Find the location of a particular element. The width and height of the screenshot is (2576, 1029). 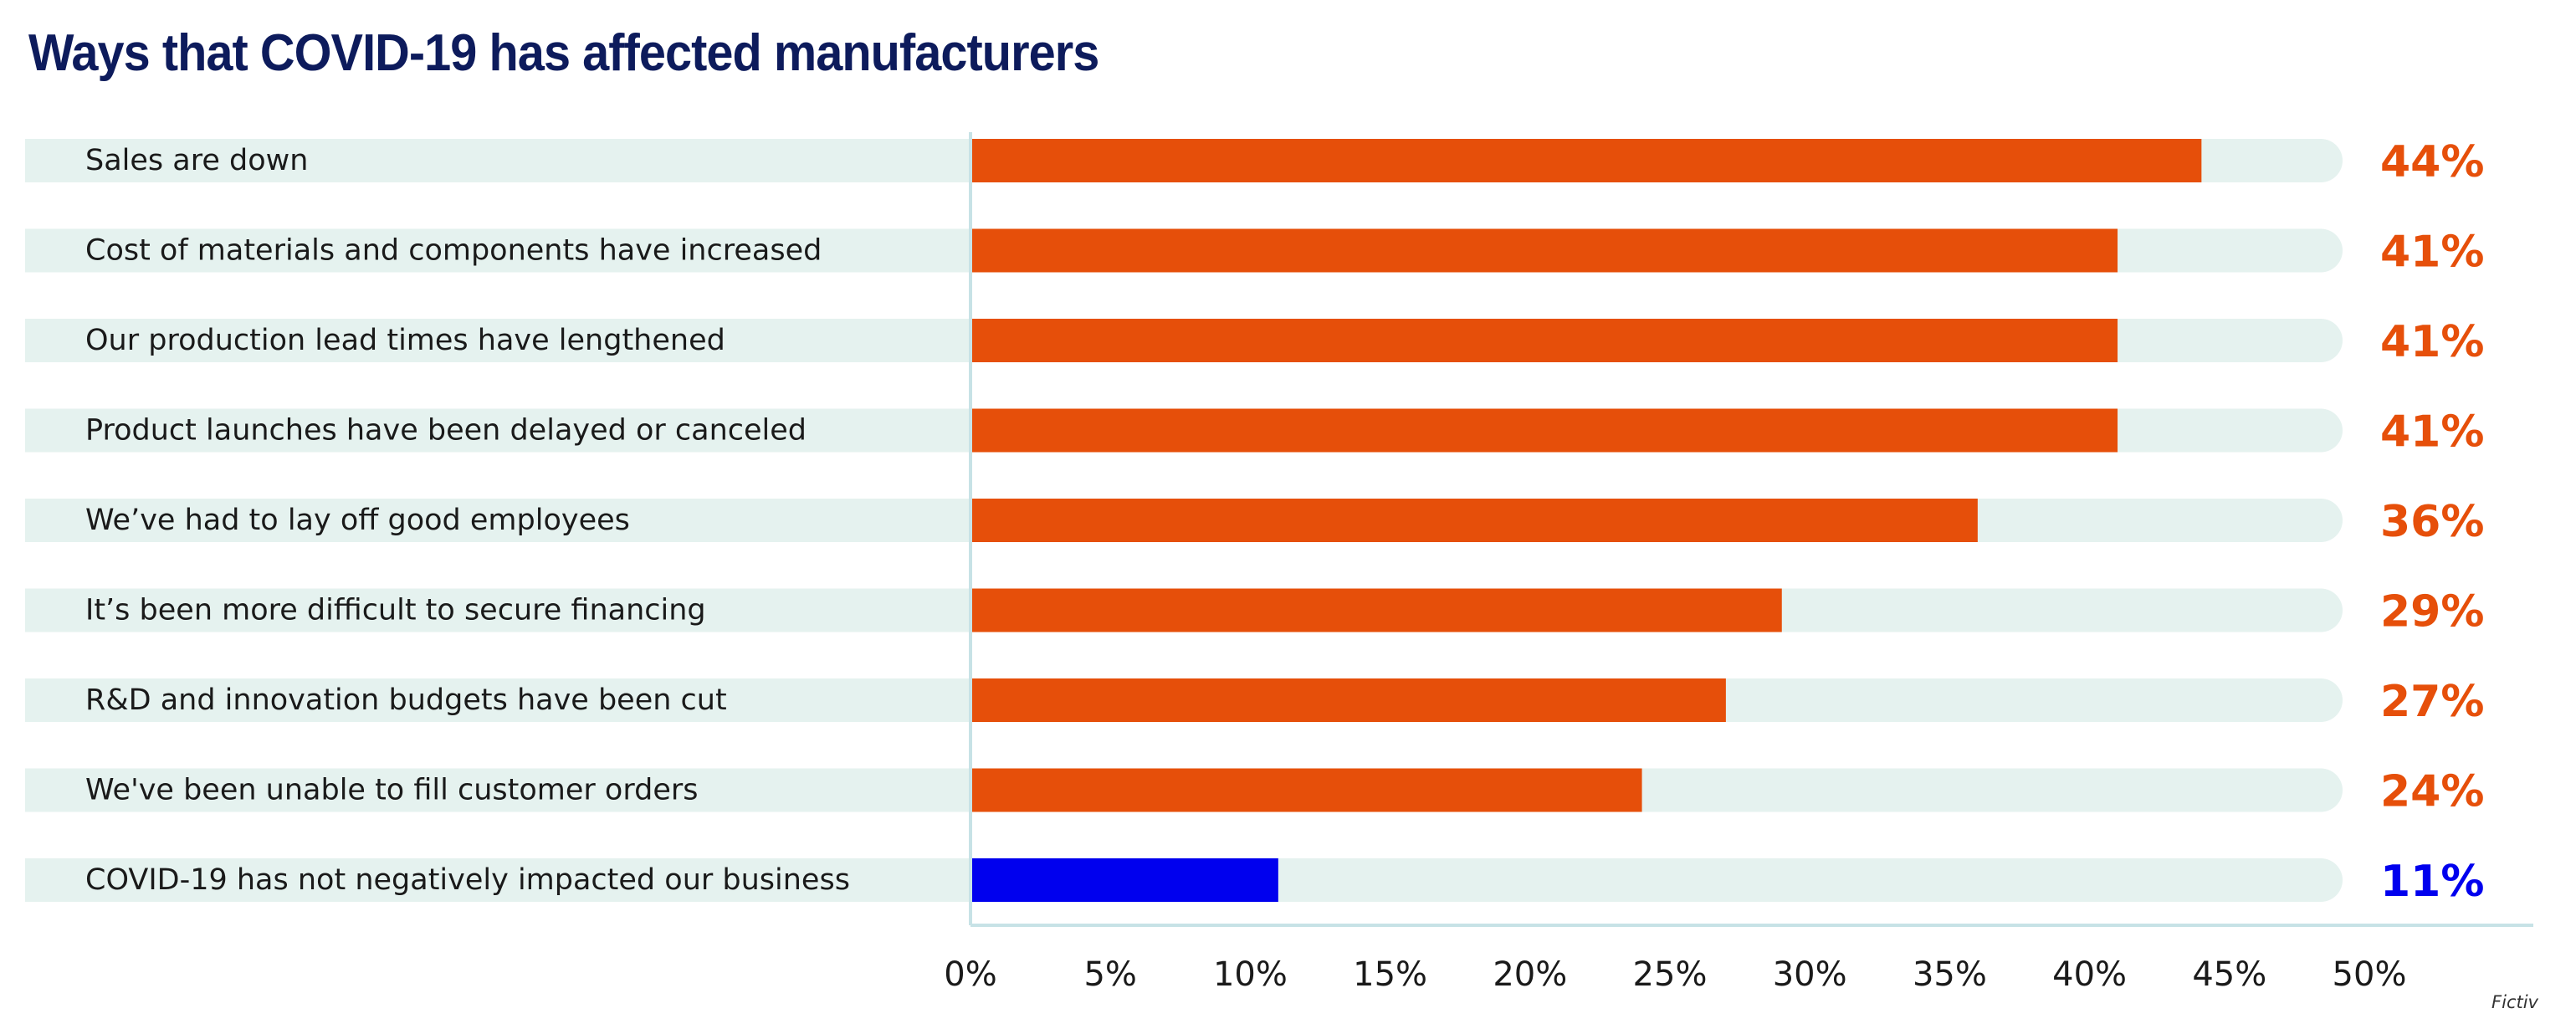

x-tick-label: 10% is located at coordinates (1250, 974).